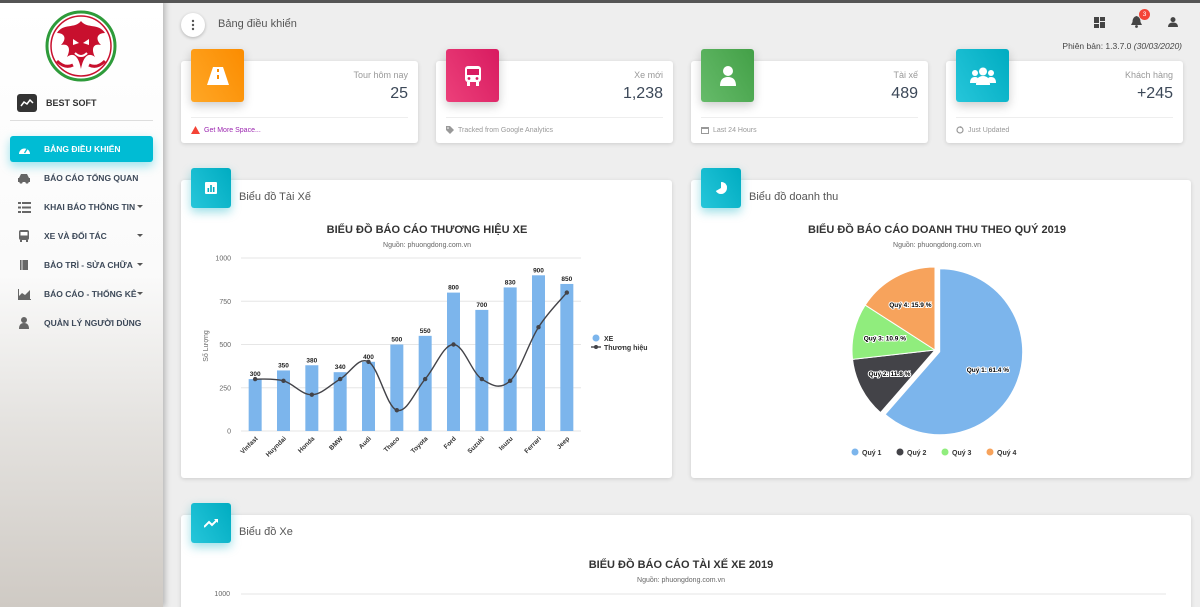  What do you see at coordinates (937, 229) in the screenshot?
I see `chart-title: BIỂU ĐỒ BÁO CÁO DOANH THU THEO QUÝ 2019` at bounding box center [937, 229].